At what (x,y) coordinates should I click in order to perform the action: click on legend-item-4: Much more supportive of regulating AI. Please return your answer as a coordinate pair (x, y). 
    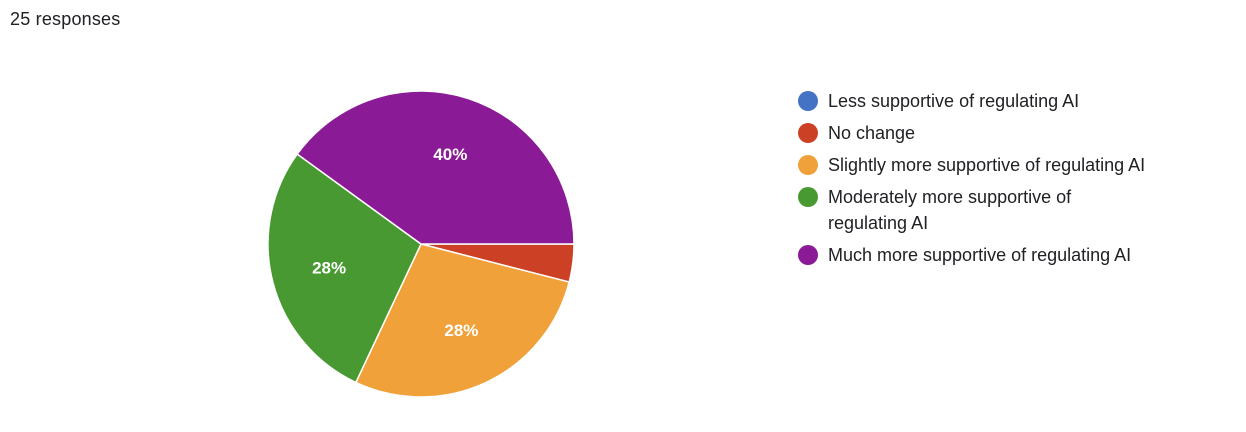
    Looking at the image, I should click on (1008, 255).